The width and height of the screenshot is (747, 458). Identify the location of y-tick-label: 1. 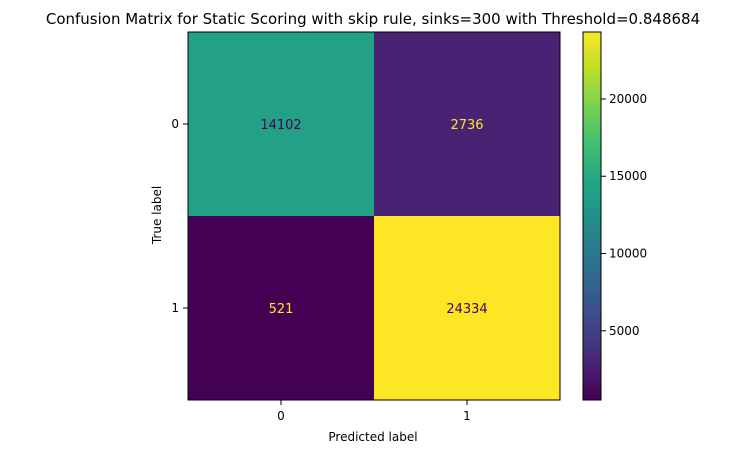
(175, 308).